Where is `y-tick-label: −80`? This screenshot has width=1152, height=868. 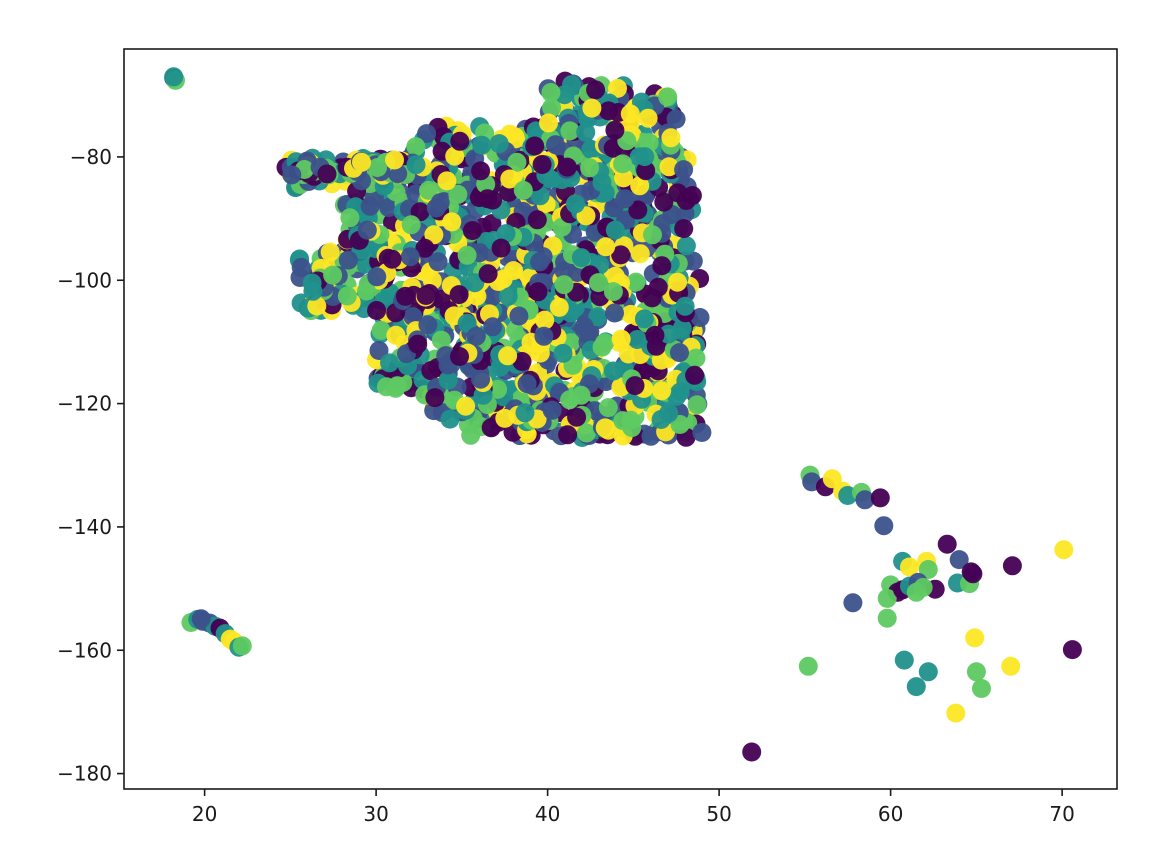 y-tick-label: −80 is located at coordinates (91, 157).